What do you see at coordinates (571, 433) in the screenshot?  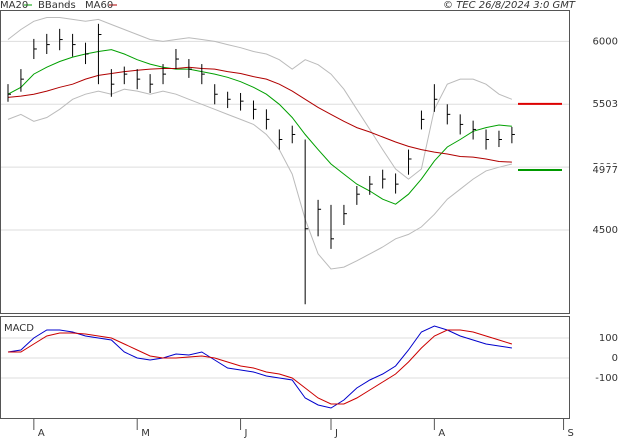 I see `x-tick-label: S` at bounding box center [571, 433].